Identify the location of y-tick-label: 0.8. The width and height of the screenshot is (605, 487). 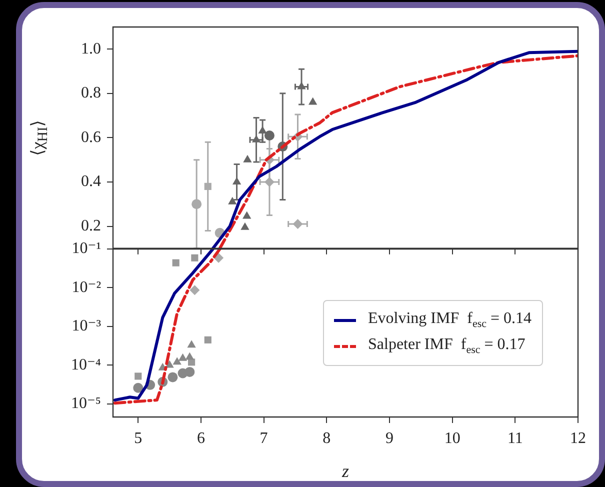
(91, 93).